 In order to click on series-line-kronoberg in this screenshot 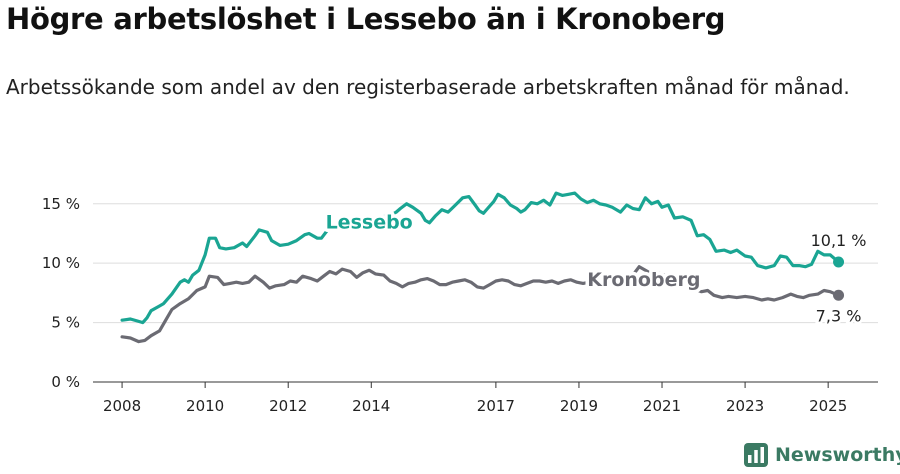, I will do `click(480, 304)`.